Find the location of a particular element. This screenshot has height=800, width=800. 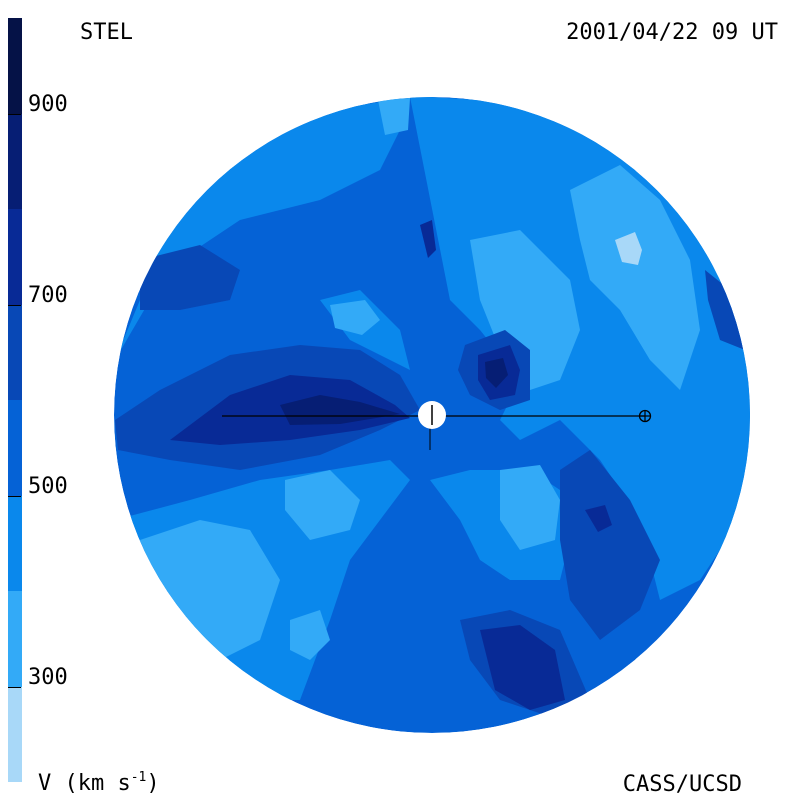

source-label: STEL is located at coordinates (106, 32).